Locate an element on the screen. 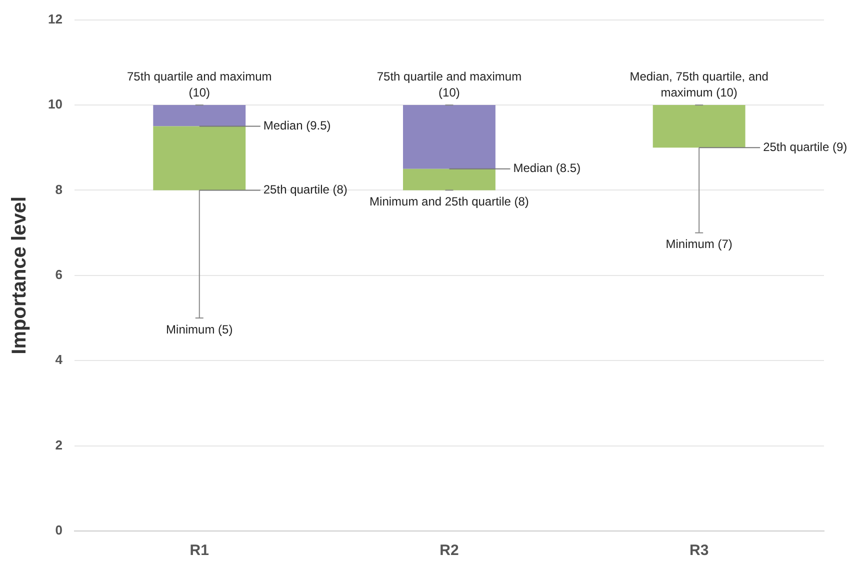  annotation: Minimum (5) is located at coordinates (199, 329).